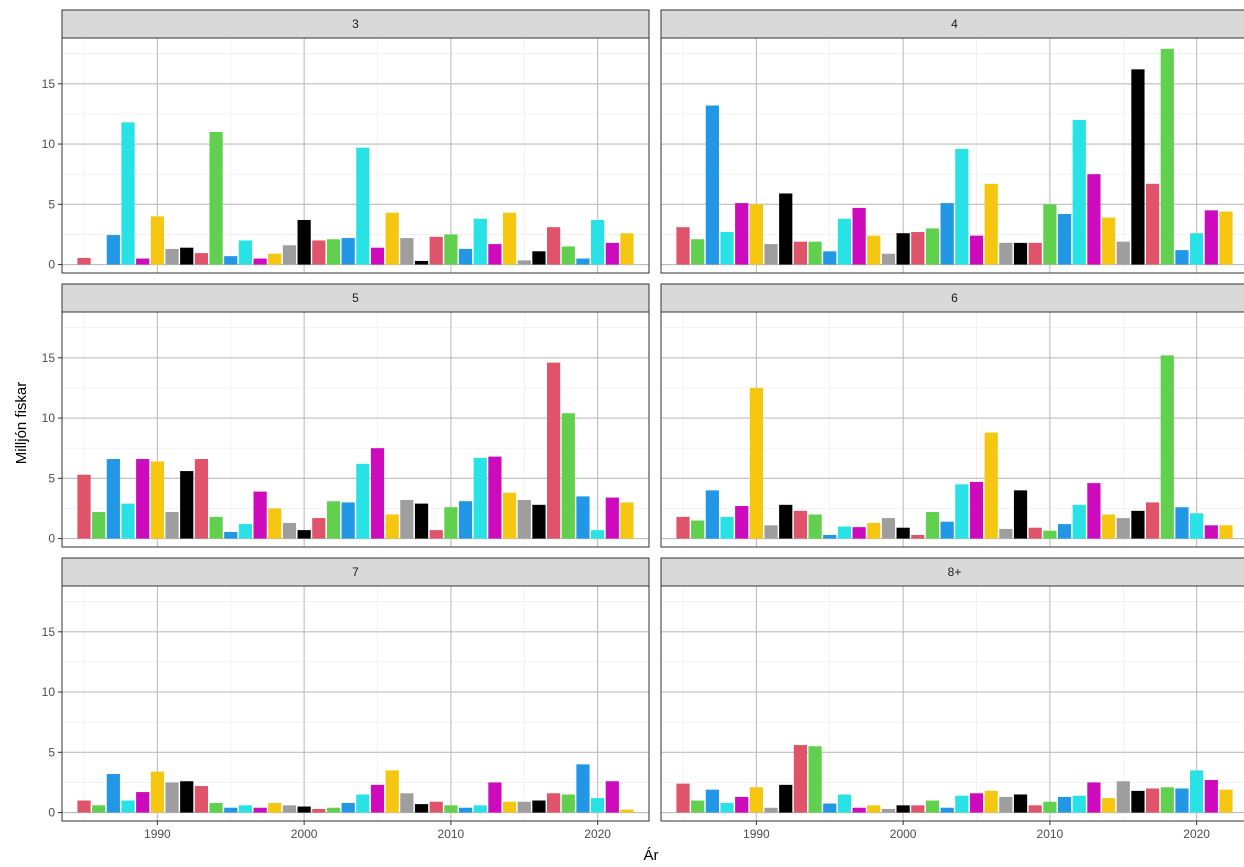 This screenshot has width=1244, height=867. I want to click on facet-label: 3, so click(355, 24).